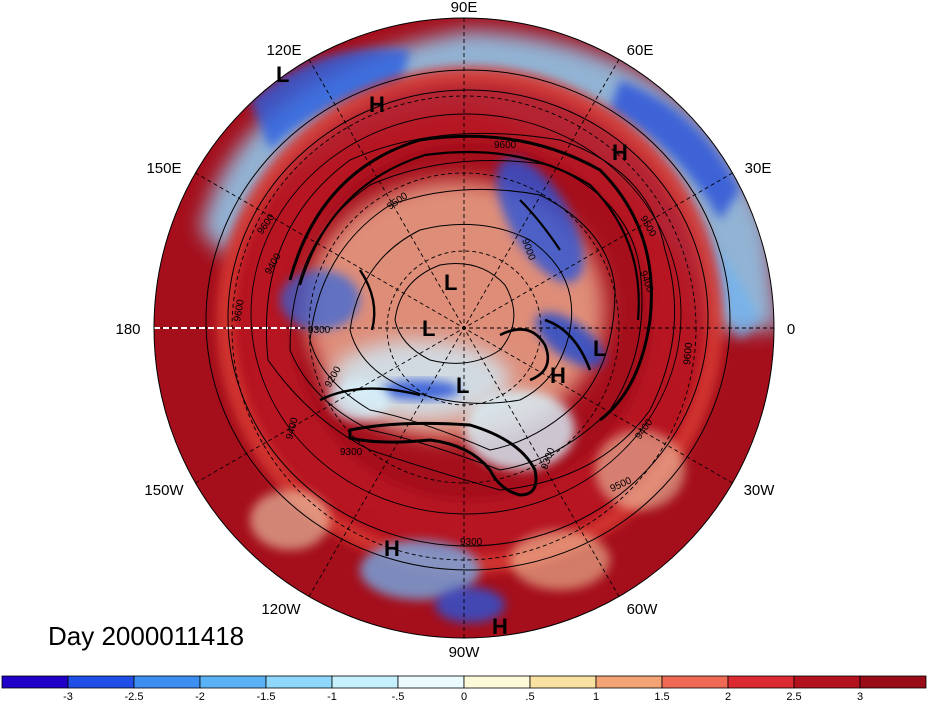 The image size is (928, 702). What do you see at coordinates (163, 168) in the screenshot?
I see `lon-label-150e: 150E` at bounding box center [163, 168].